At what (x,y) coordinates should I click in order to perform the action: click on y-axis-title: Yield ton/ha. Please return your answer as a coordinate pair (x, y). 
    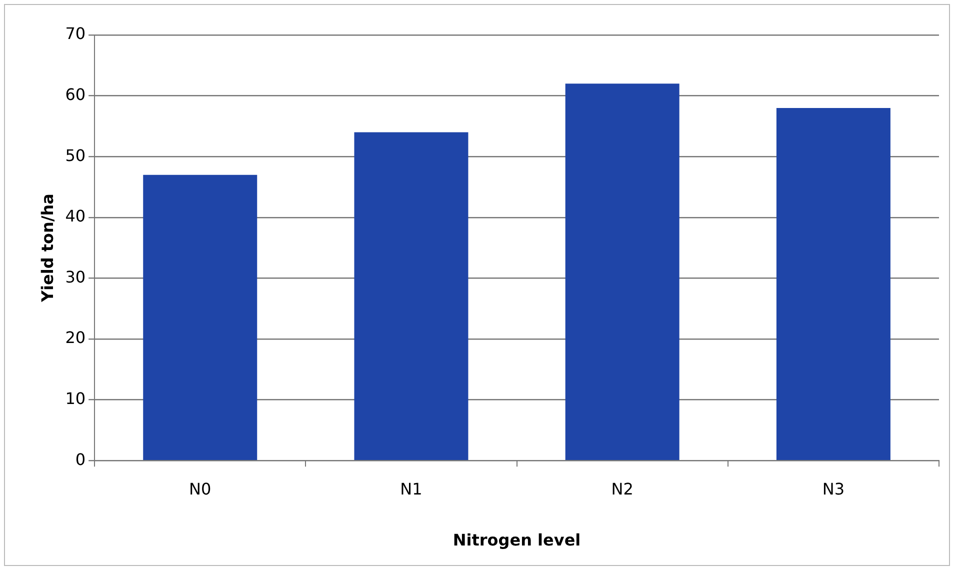
    Looking at the image, I should click on (47, 249).